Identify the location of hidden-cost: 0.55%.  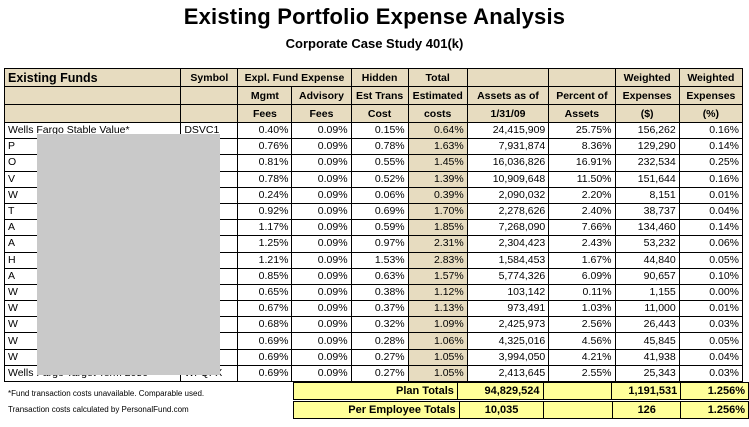
(379, 163).